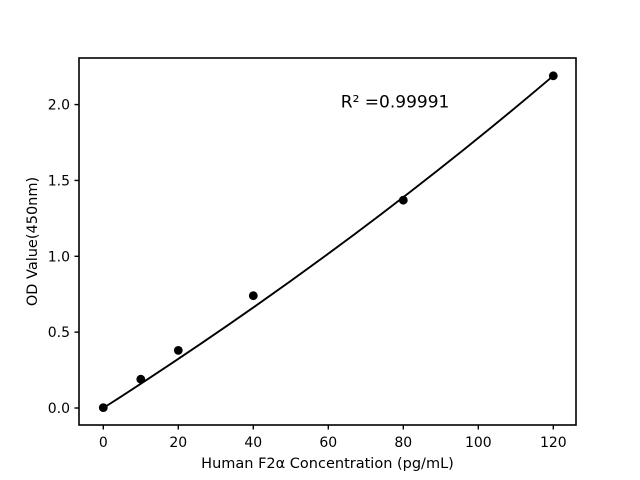 This screenshot has width=640, height=480. I want to click on y-axis-label: OD Value(450nm), so click(33, 241).